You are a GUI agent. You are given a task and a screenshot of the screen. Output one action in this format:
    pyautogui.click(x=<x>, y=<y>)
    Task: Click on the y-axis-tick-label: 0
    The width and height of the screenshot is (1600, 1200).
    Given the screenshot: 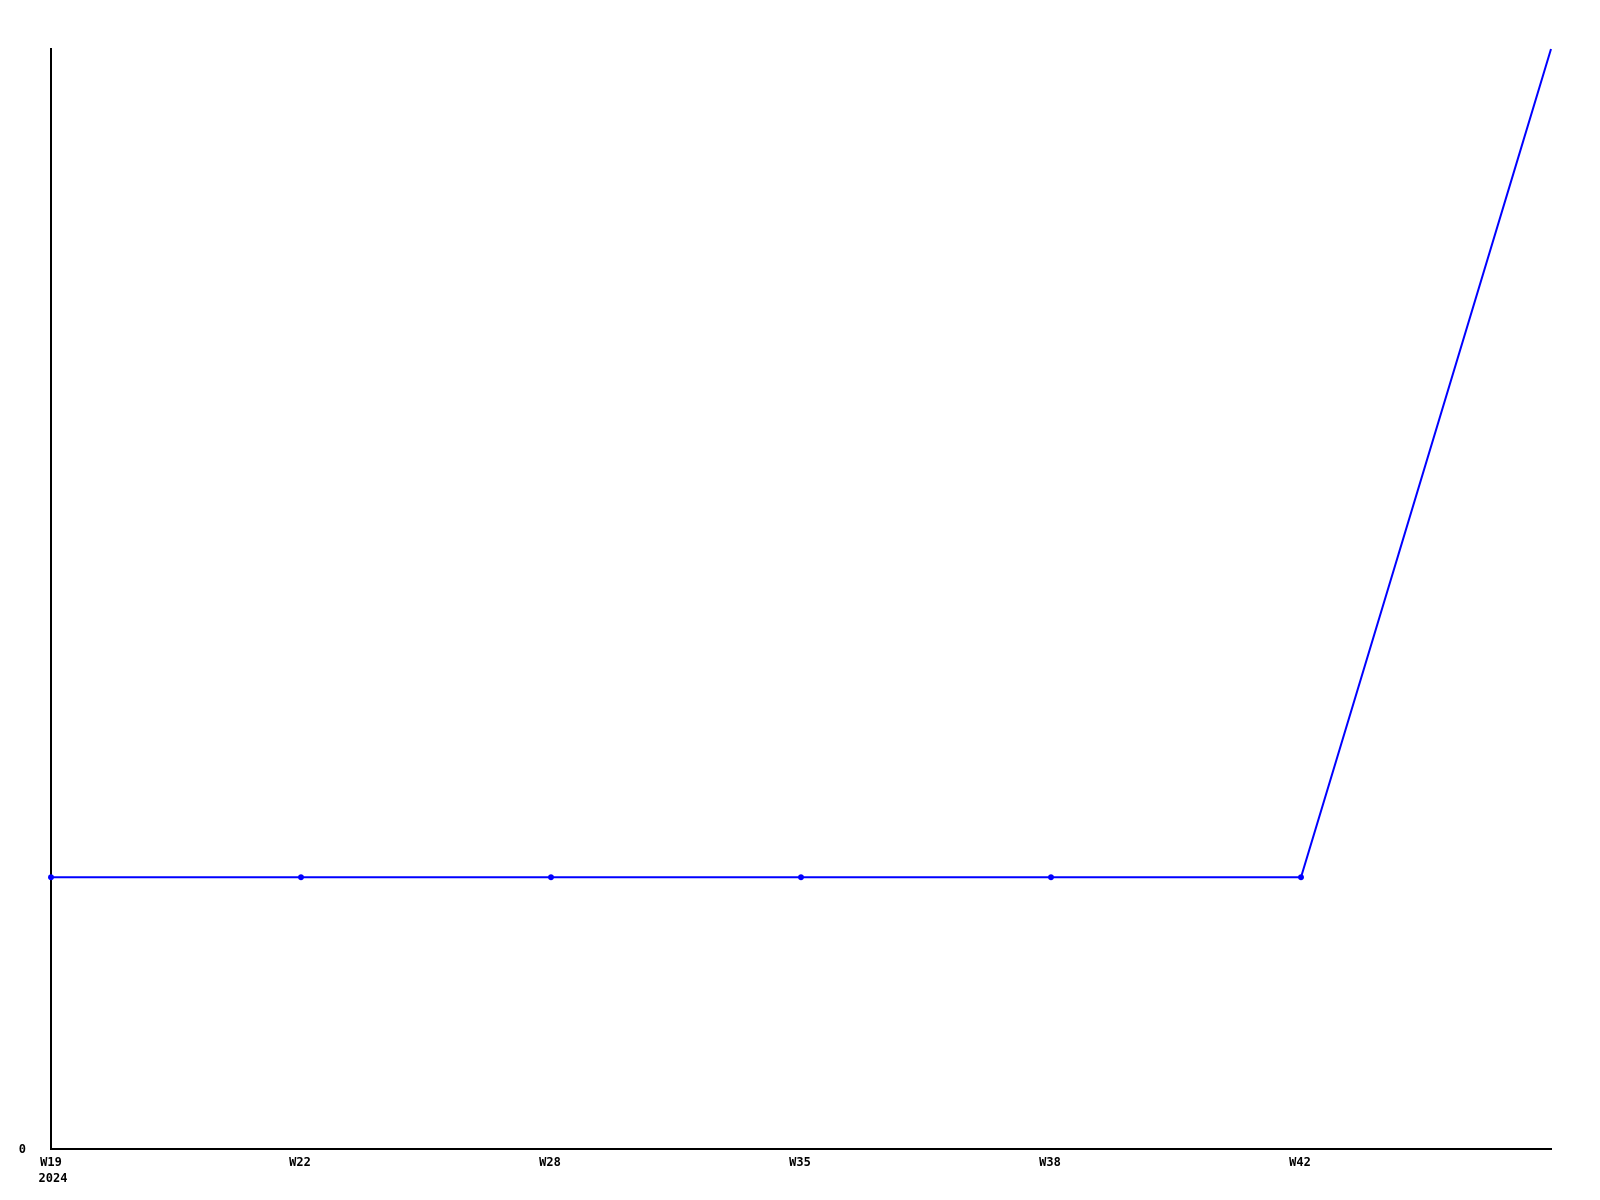 What is the action you would take?
    pyautogui.click(x=22, y=1149)
    